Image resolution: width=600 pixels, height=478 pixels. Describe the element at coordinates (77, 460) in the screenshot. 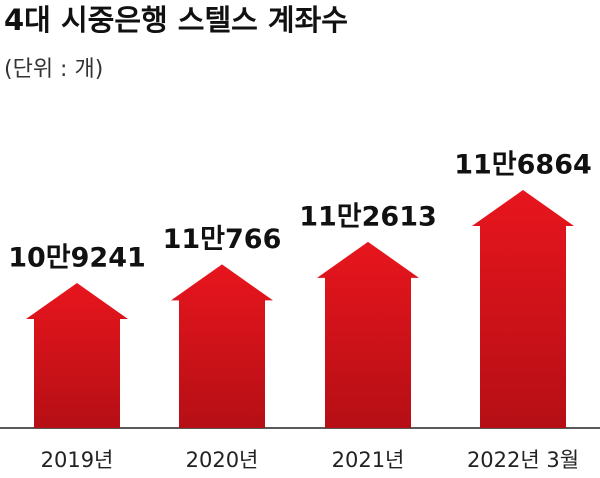

I see `x-tick-label: 2019년` at that location.